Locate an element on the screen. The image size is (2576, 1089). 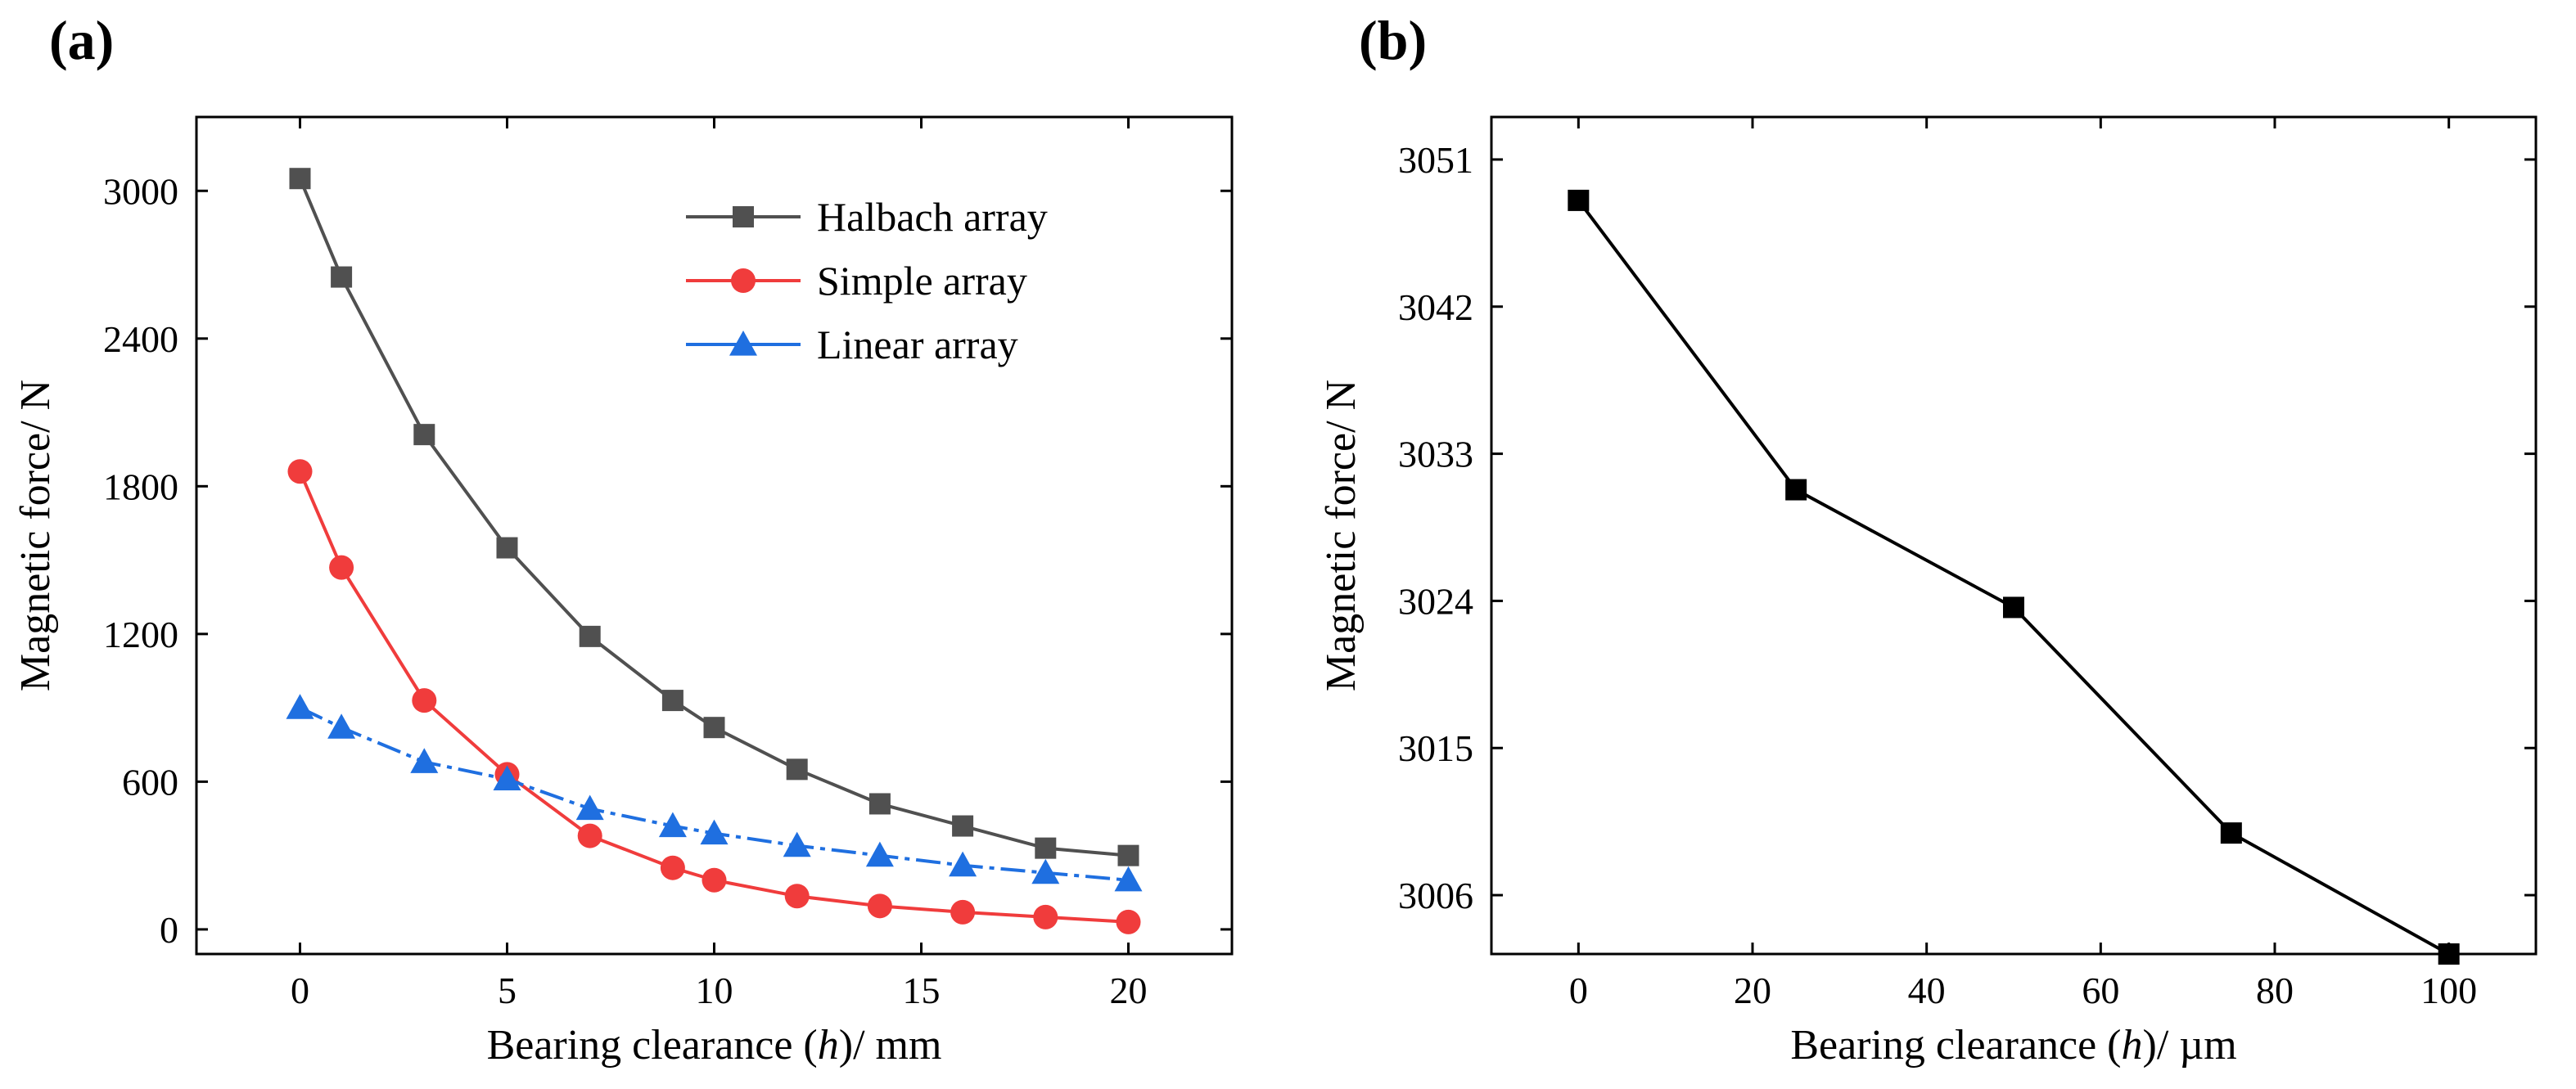
y-tick-label: 0 is located at coordinates (169, 930).